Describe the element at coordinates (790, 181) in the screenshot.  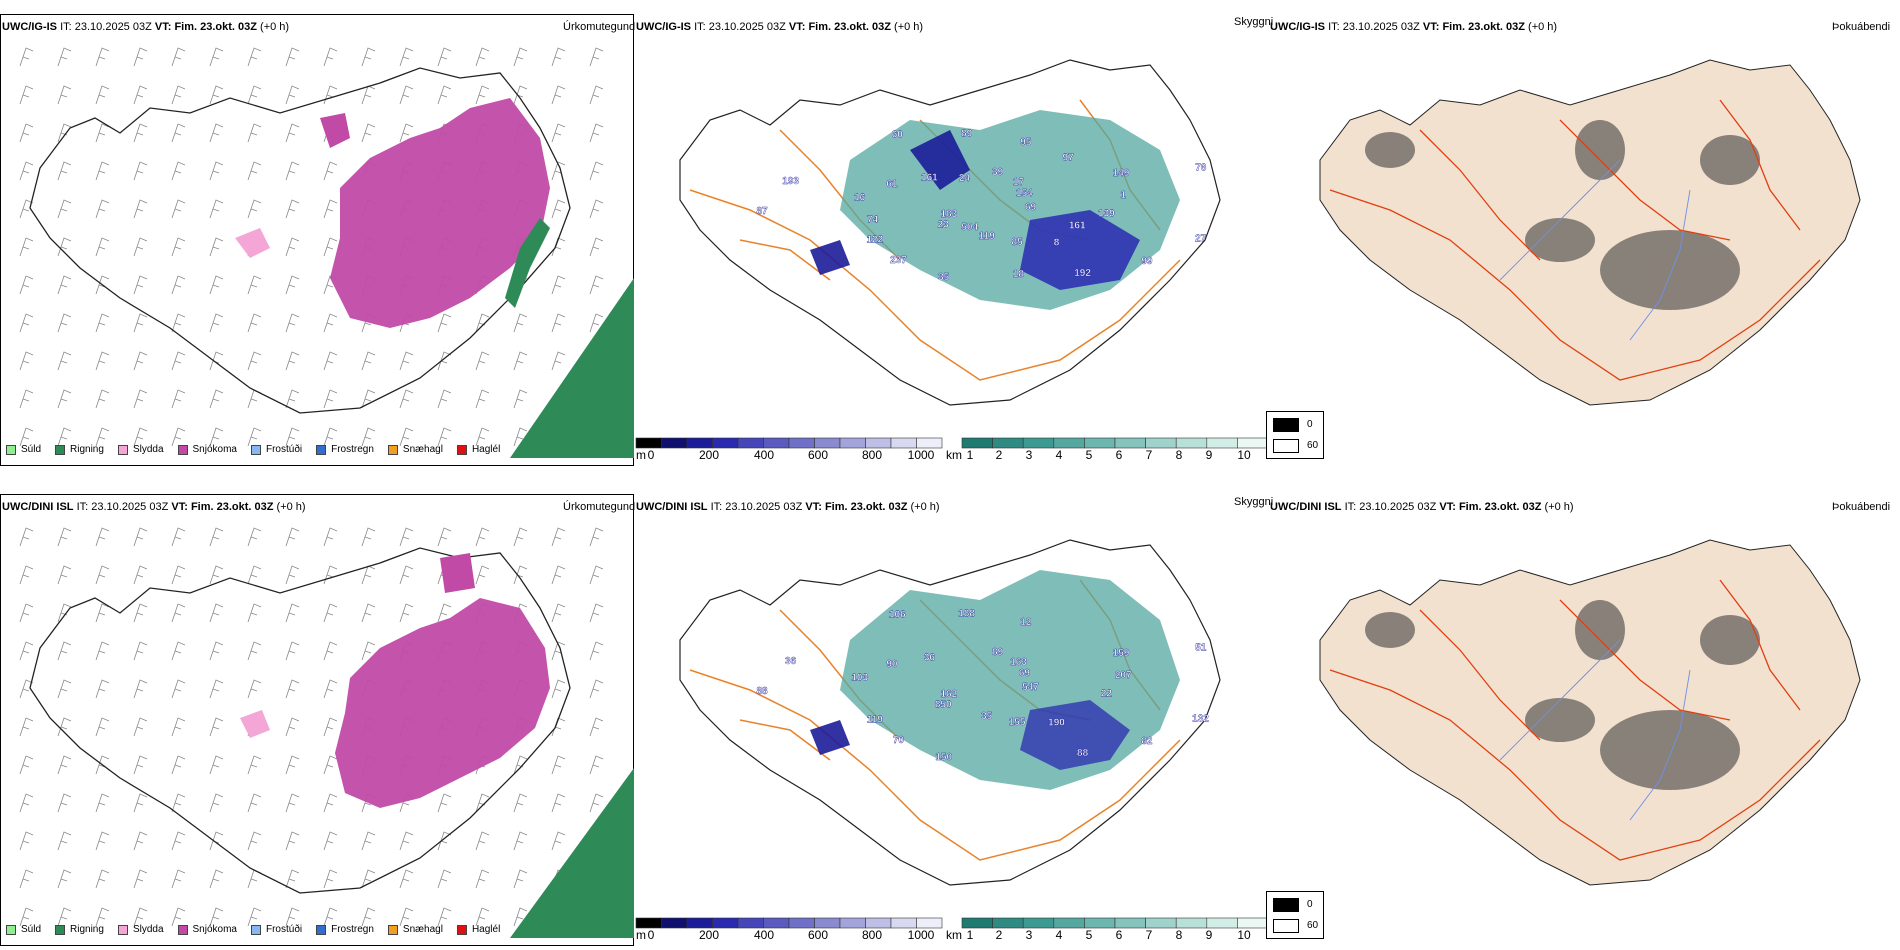
I see `vis-value-label: 193` at that location.